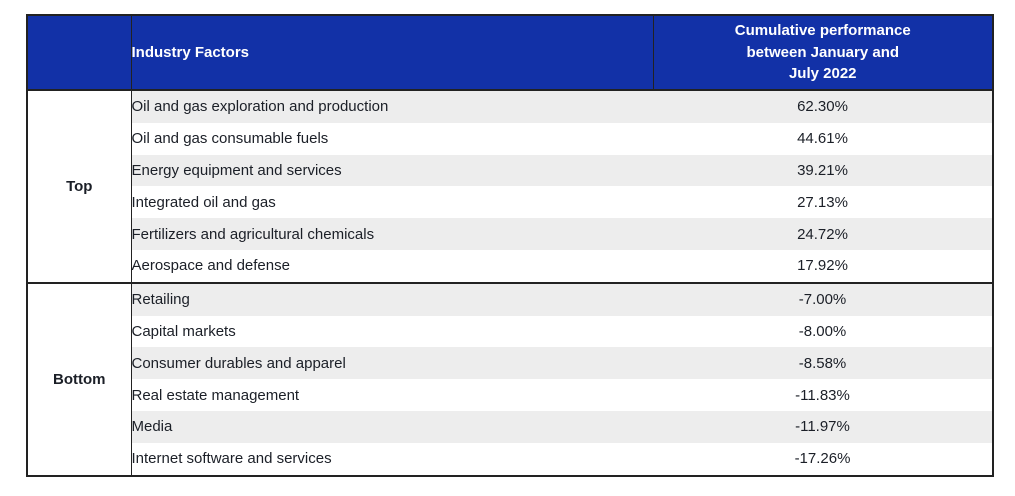  I want to click on factor-cell: Oil and gas consumable fuels, so click(392, 138).